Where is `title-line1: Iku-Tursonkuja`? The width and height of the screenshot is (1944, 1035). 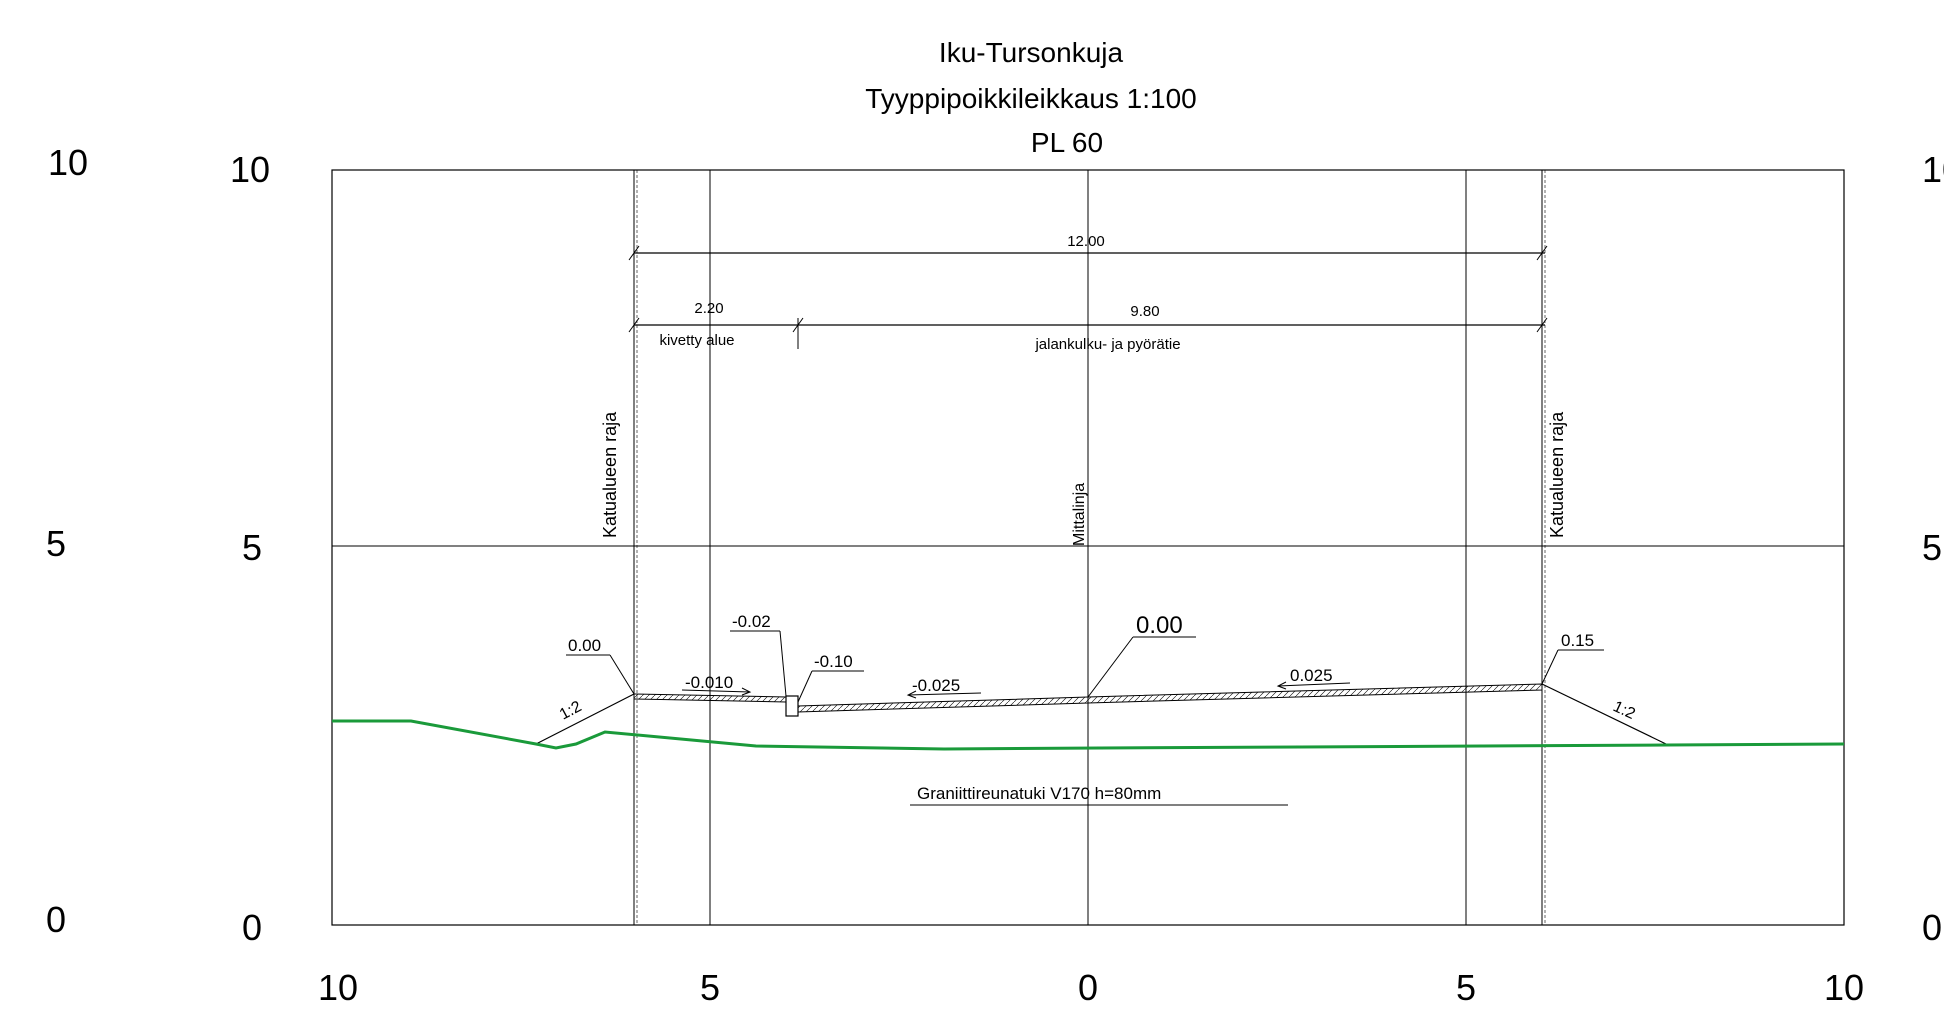
title-line1: Iku-Tursonkuja is located at coordinates (1031, 52).